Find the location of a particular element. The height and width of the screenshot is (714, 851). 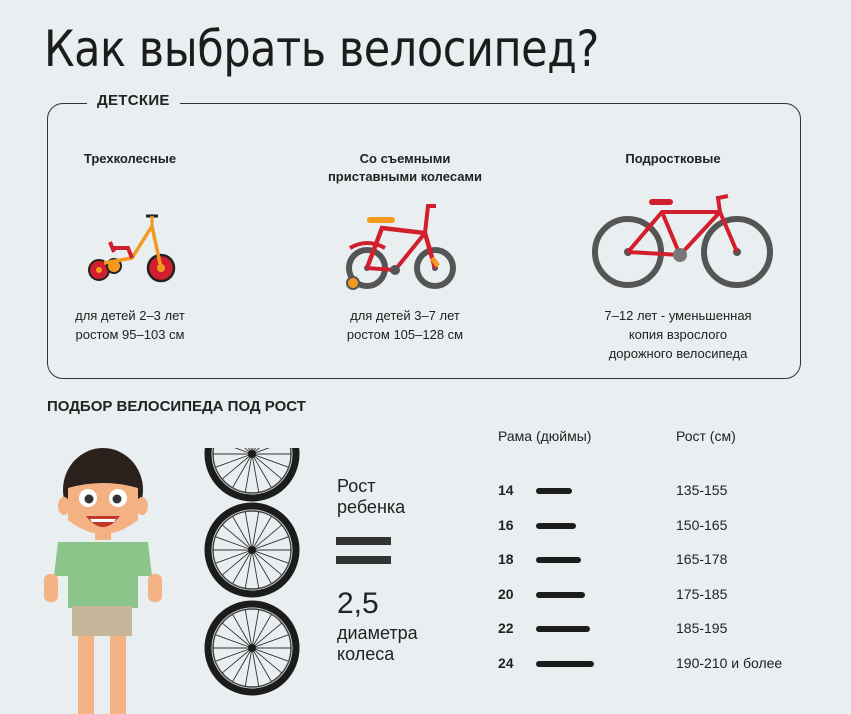

height-column-header: Рост (см) is located at coordinates (706, 436).